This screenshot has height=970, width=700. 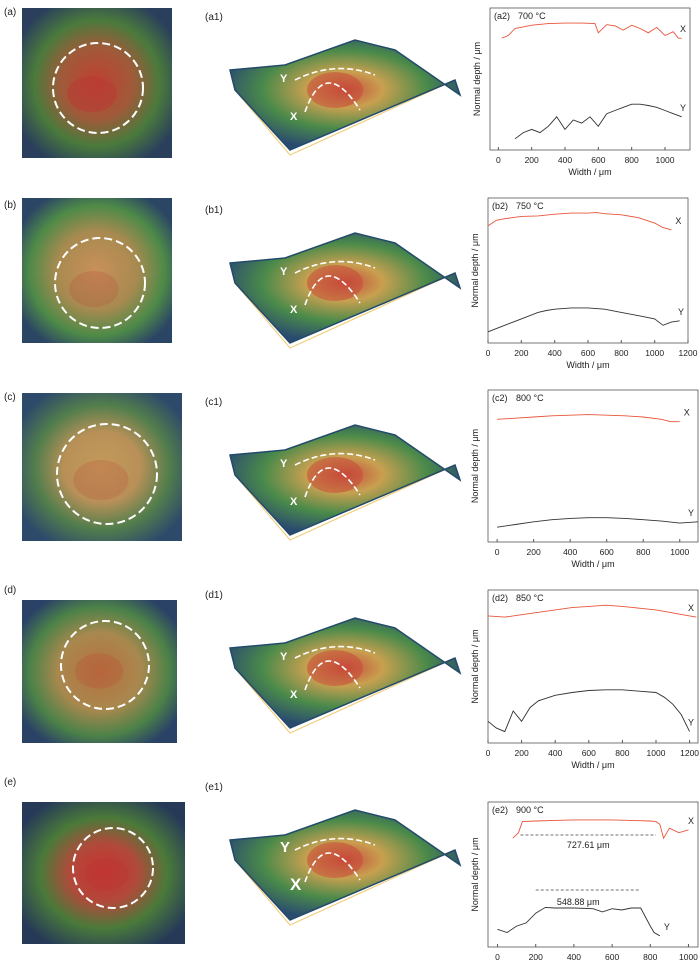 What do you see at coordinates (10, 397) in the screenshot?
I see `photo-label: (c)` at bounding box center [10, 397].